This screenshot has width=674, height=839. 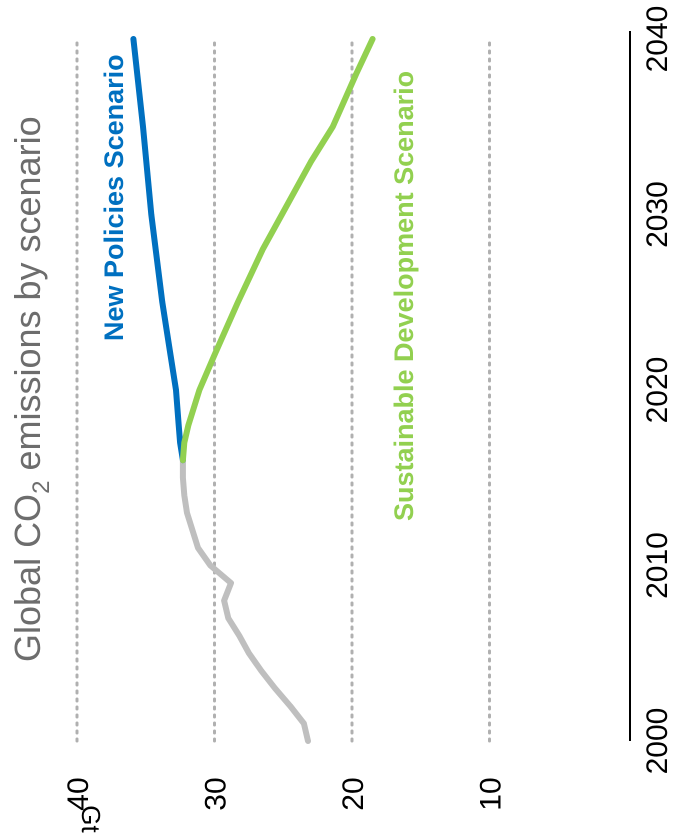 I want to click on chart-title: Global CO2 emissions by scenario, so click(x=31, y=389).